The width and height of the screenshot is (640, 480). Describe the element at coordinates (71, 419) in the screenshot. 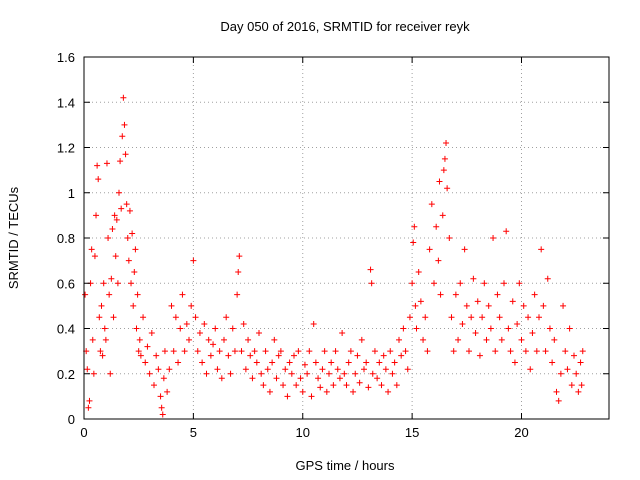

I see `y-tick-label: 0` at that location.